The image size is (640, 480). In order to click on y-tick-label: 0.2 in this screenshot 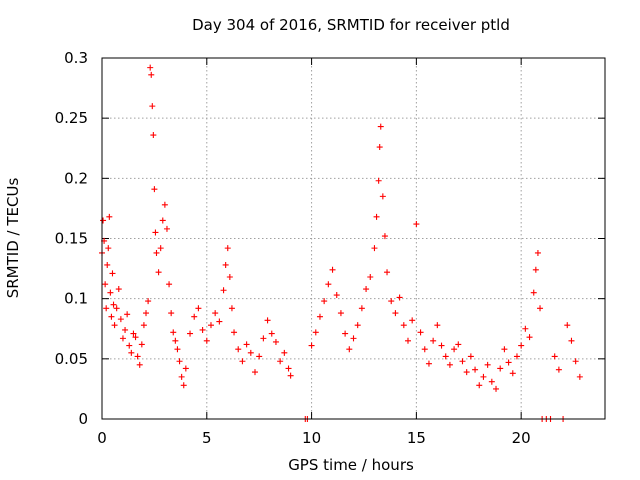, I will do `click(76, 178)`.